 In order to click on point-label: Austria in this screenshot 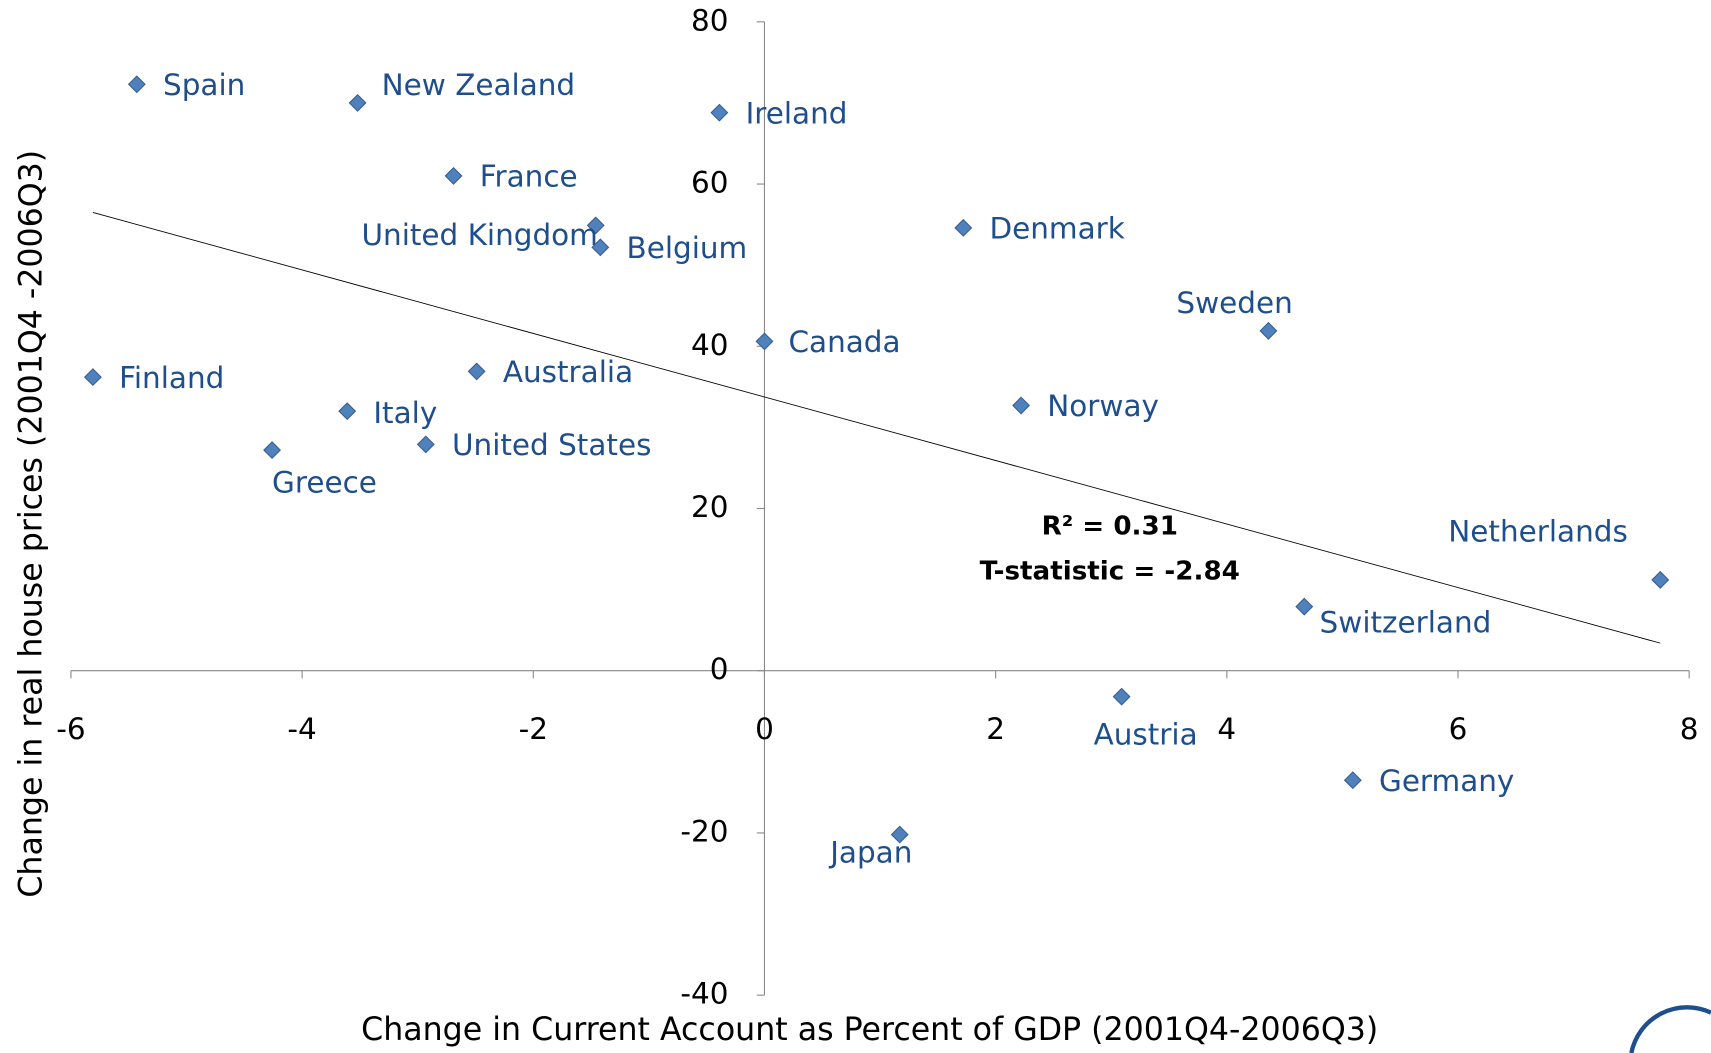, I will do `click(1146, 734)`.